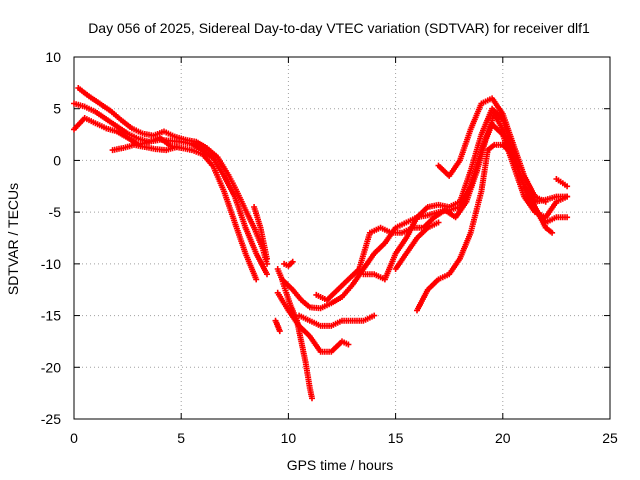  What do you see at coordinates (340, 465) in the screenshot?
I see `x-axis-label: GPS time / hours` at bounding box center [340, 465].